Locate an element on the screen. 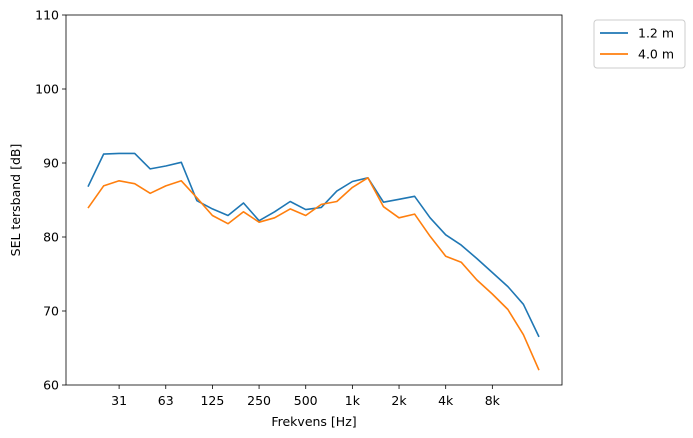  x-tick-label: 4k is located at coordinates (446, 400).